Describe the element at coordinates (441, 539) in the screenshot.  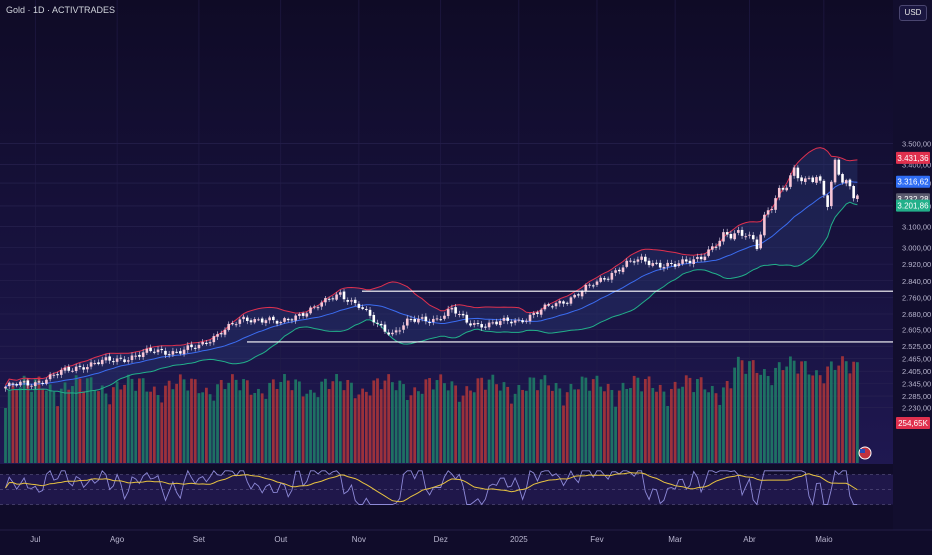
I see `time-tick-label: Dez` at that location.